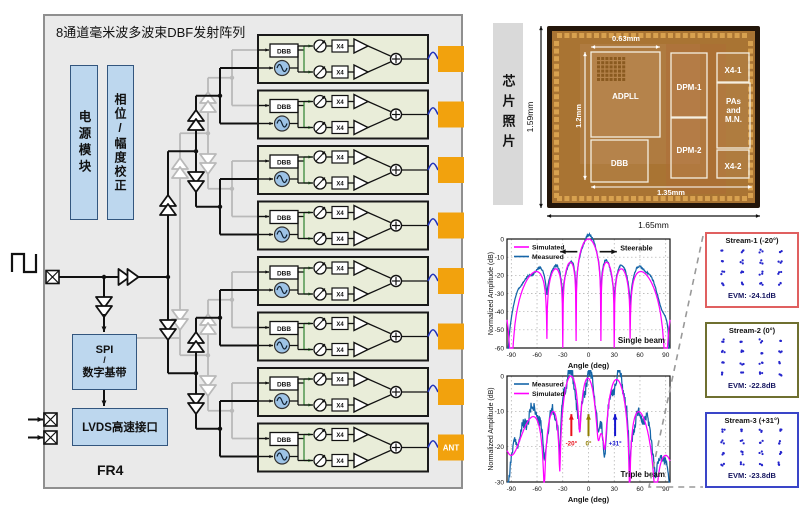 This screenshot has width=805, height=508. Describe the element at coordinates (588, 429) in the screenshot. I see `series-simulated` at that location.